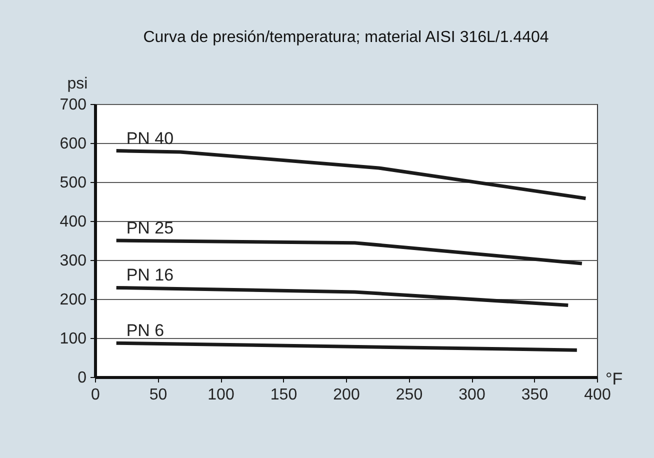 The height and width of the screenshot is (458, 654). I want to click on series-label: PN 6, so click(145, 330).